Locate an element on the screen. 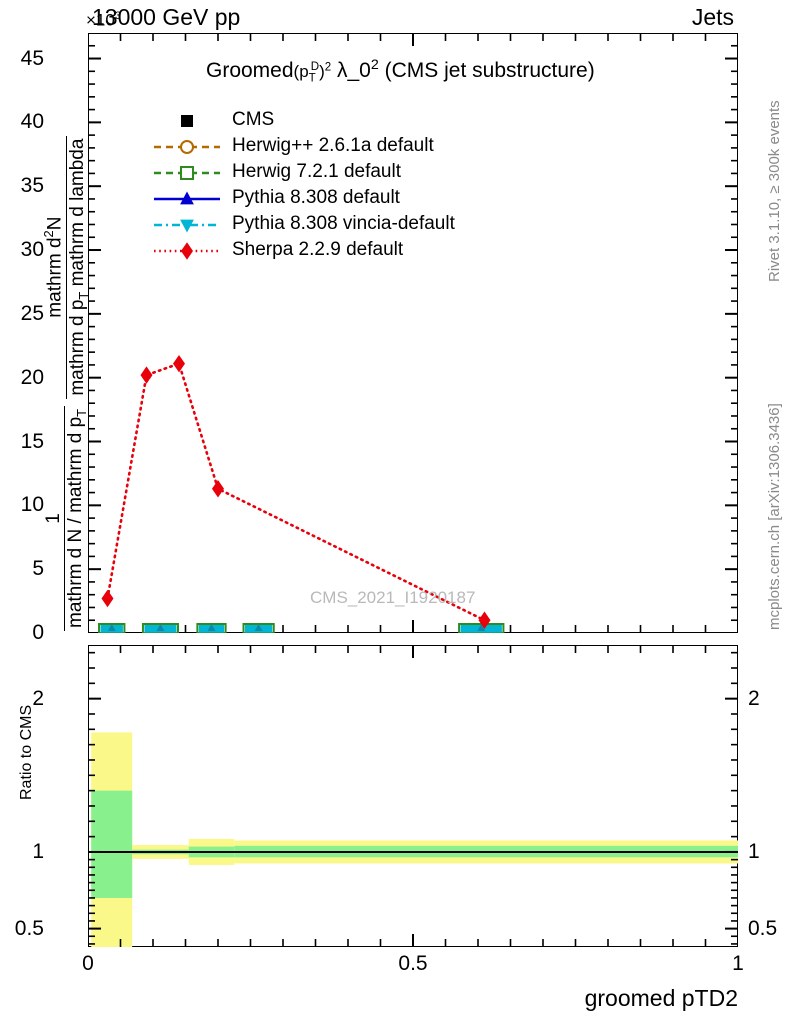 The height and width of the screenshot is (1024, 786). ratio-y-tick-label-right: 2 is located at coordinates (754, 698).